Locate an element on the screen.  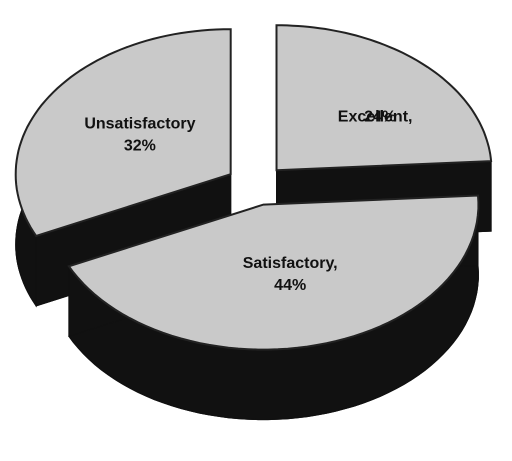
slice-value-label: 24% is located at coordinates (380, 117).